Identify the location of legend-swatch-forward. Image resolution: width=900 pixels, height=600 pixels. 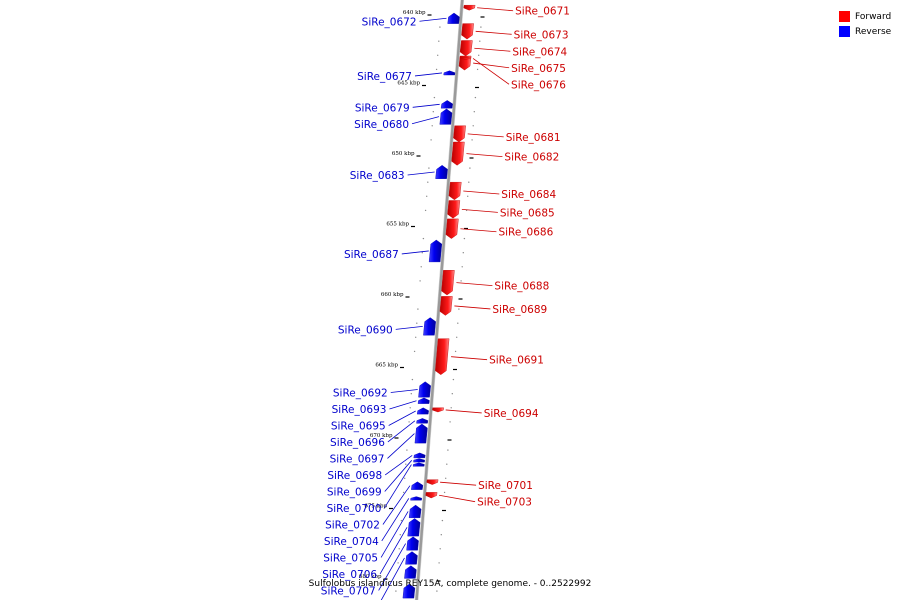
(844, 16).